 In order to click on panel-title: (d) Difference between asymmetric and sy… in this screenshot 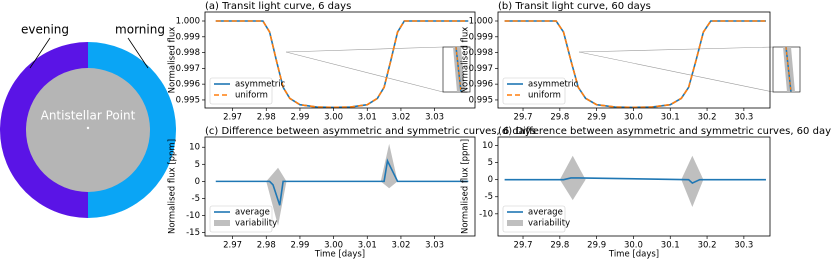, I will do `click(664, 131)`.